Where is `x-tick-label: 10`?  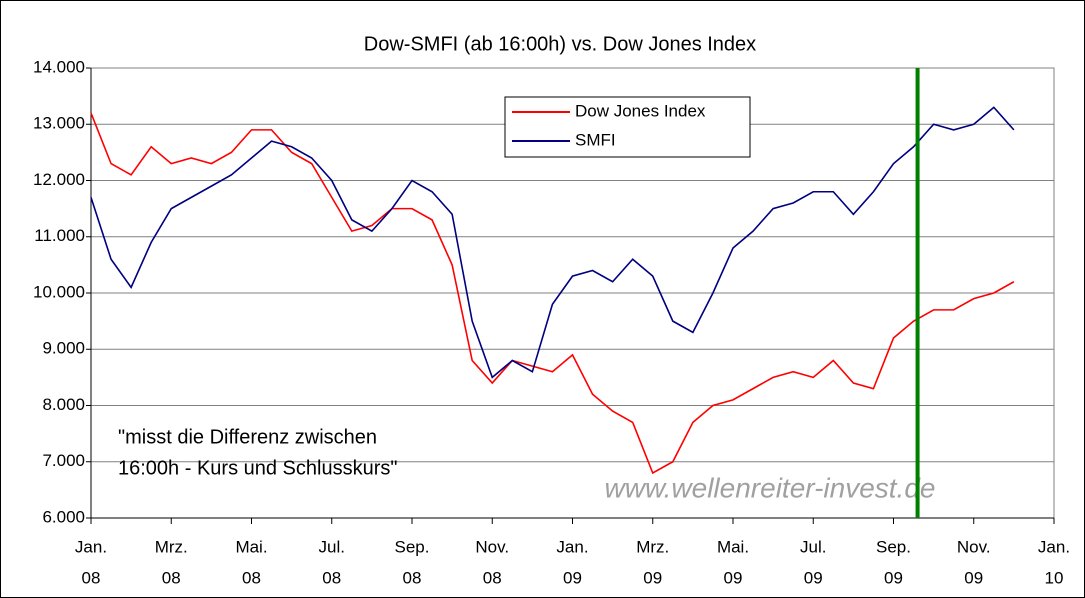
x-tick-label: 10 is located at coordinates (1054, 577).